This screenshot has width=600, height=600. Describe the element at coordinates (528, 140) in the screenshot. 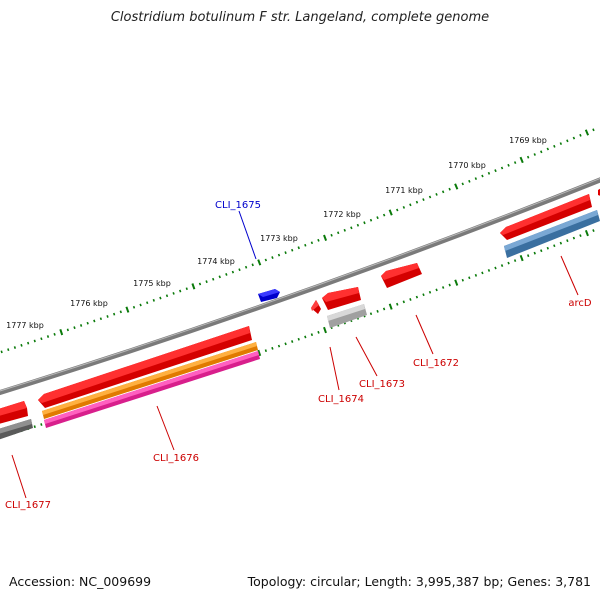

I see `ruler-label: 1769 kbp` at that location.